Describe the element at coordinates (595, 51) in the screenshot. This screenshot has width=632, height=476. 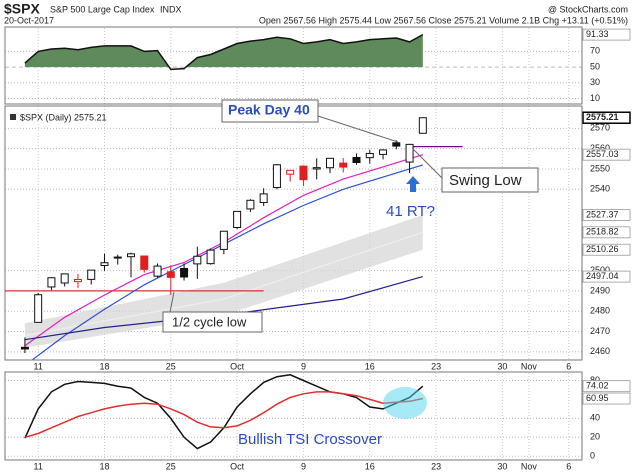
I see `y-tick-label: 70` at that location.